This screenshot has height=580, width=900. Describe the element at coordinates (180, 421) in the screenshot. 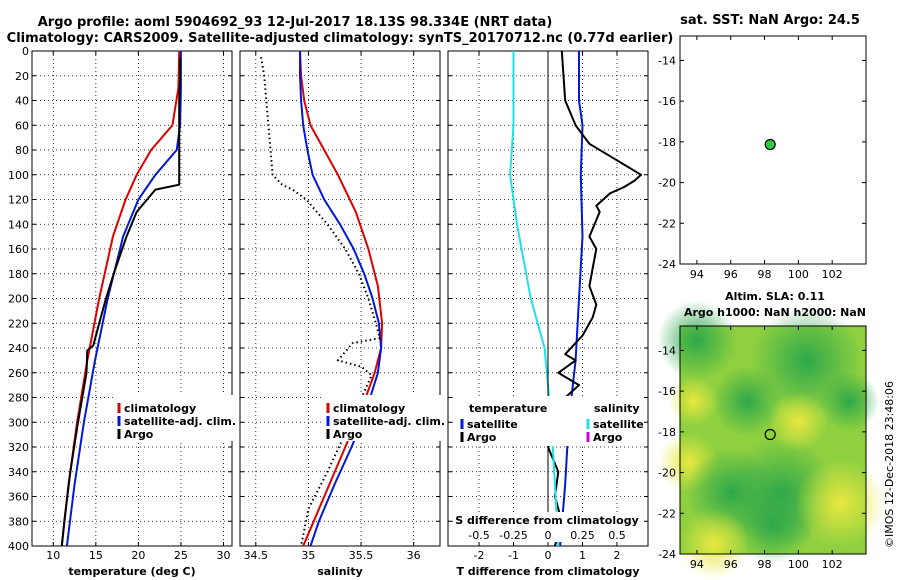

I see `legend-label: satellite-adj. clim.` at that location.